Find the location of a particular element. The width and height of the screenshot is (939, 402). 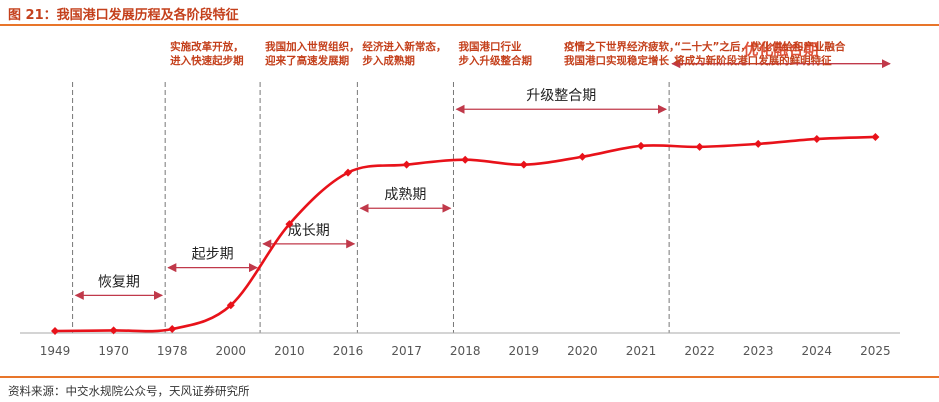

x-tick-label: 2024 is located at coordinates (817, 351).